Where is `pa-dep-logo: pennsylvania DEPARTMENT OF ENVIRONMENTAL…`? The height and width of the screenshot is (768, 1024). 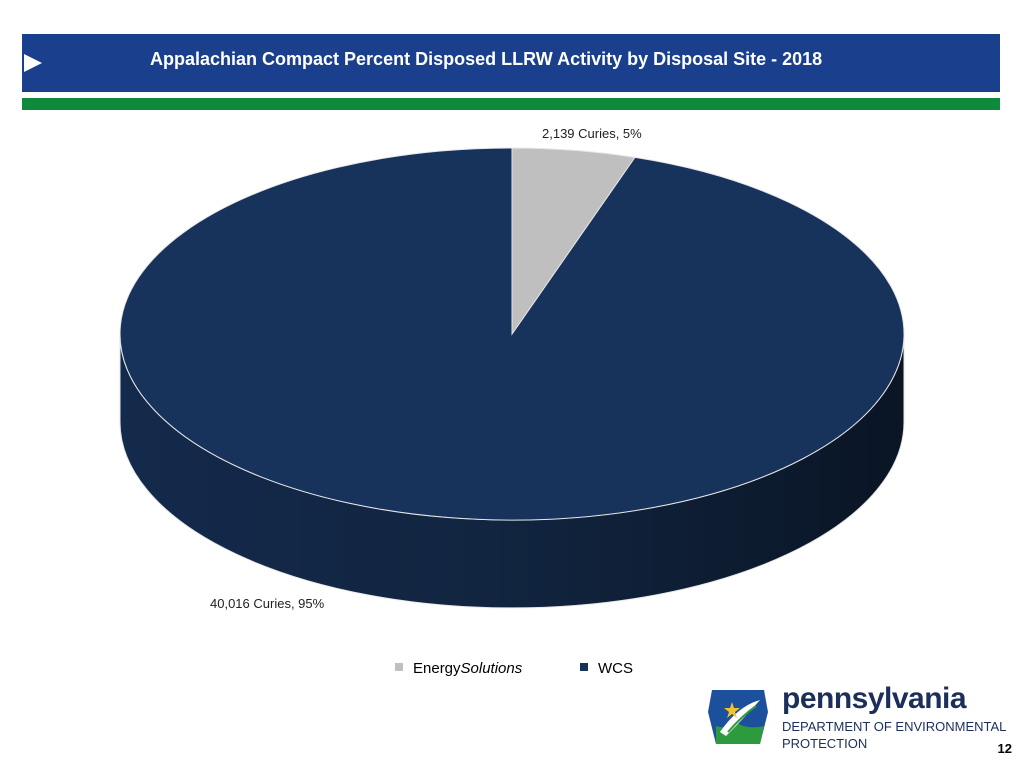
pa-dep-logo: pennsylvania DEPARTMENT OF ENVIRONMENTAL… is located at coordinates (856, 717).